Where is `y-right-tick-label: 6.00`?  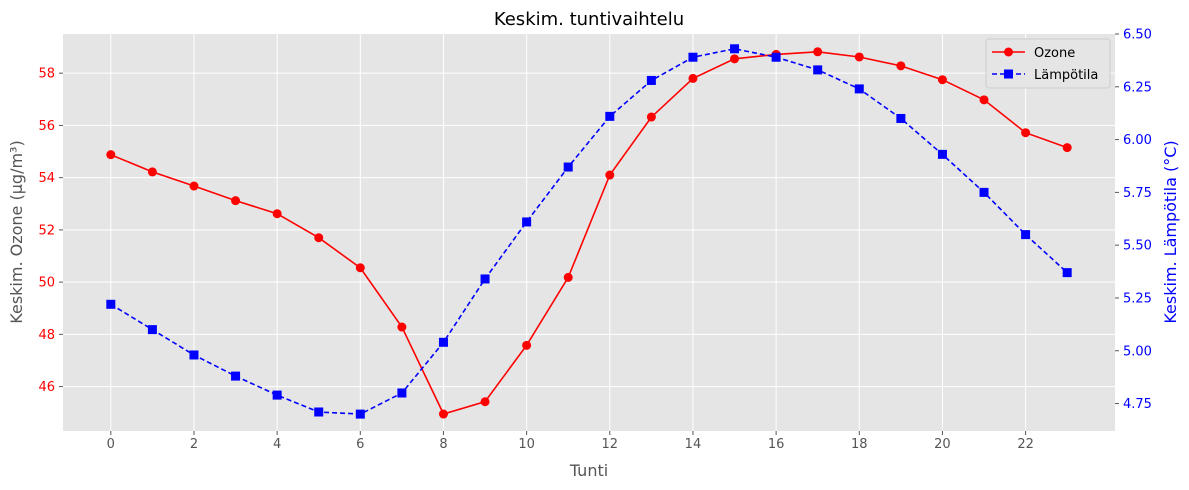
y-right-tick-label: 6.00 is located at coordinates (1137, 140).